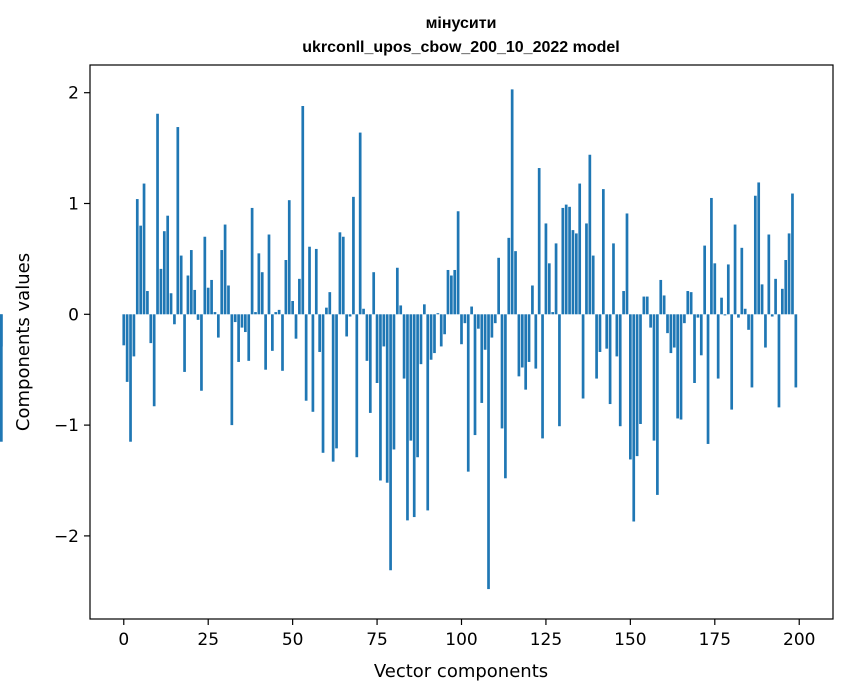 The image size is (847, 696). Describe the element at coordinates (377, 640) in the screenshot. I see `x-tick-label: 75` at that location.